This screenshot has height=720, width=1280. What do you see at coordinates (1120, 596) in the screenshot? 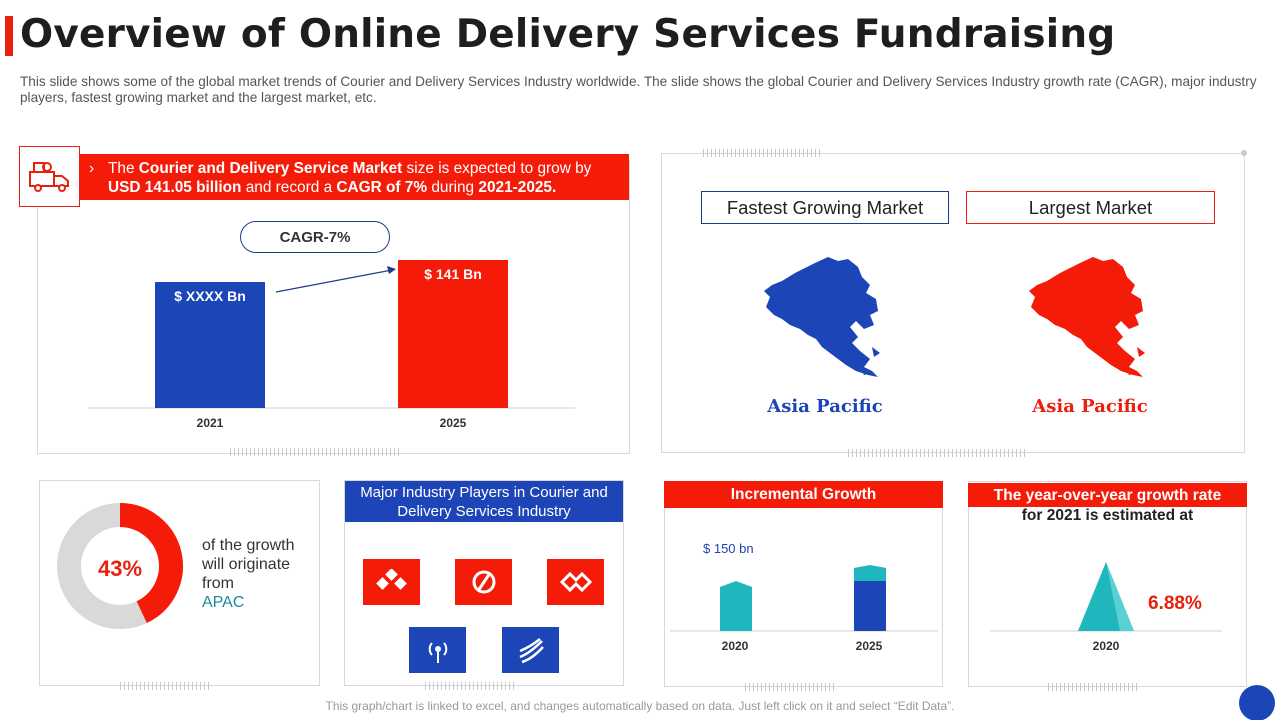
I see `yoy-triangle-shade` at bounding box center [1120, 596].